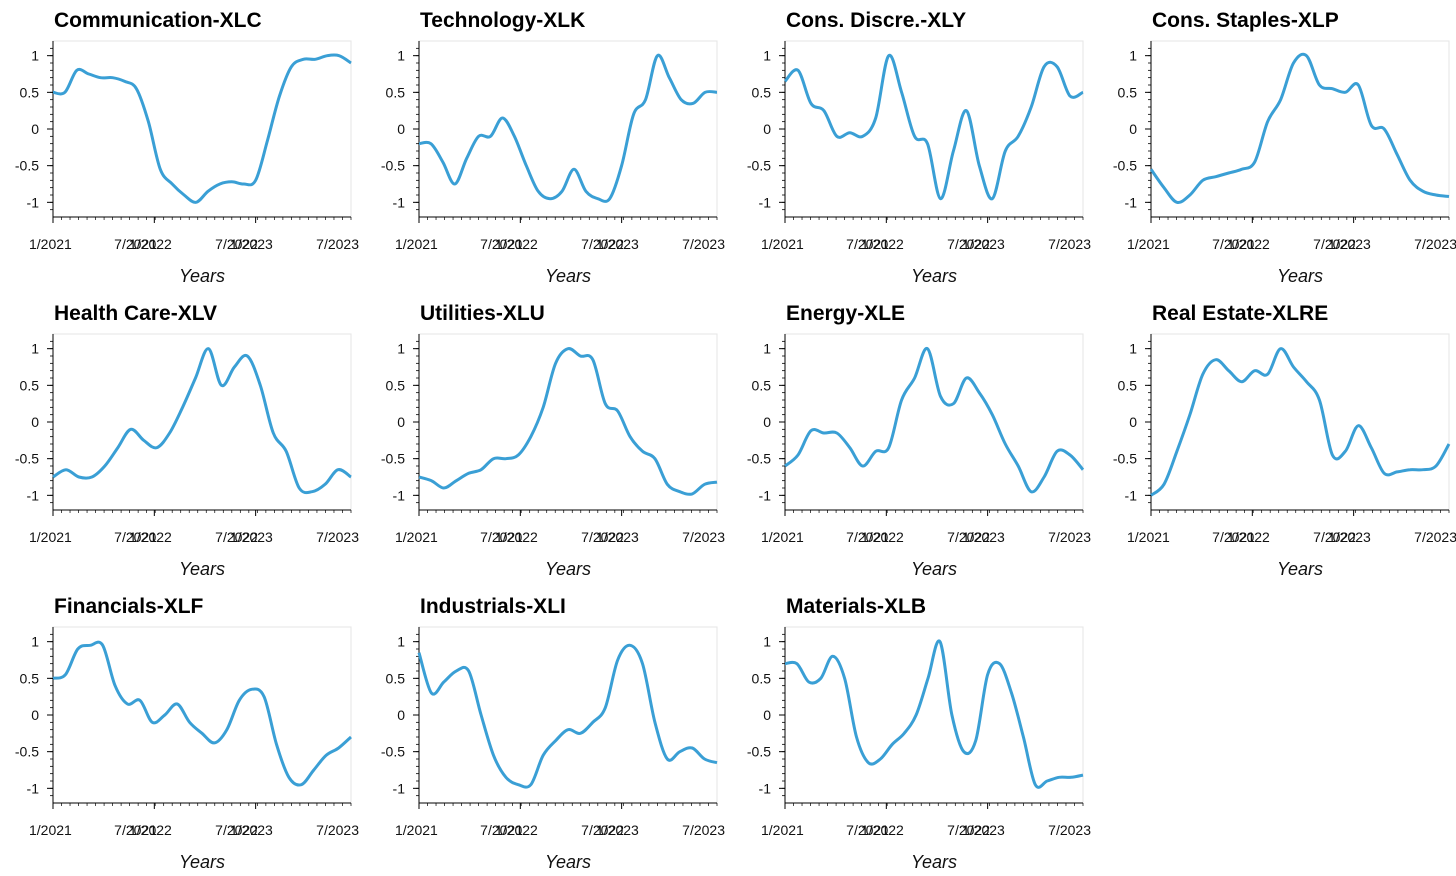  What do you see at coordinates (135, 313) in the screenshot?
I see `chart-title: Health Care-XLV` at bounding box center [135, 313].